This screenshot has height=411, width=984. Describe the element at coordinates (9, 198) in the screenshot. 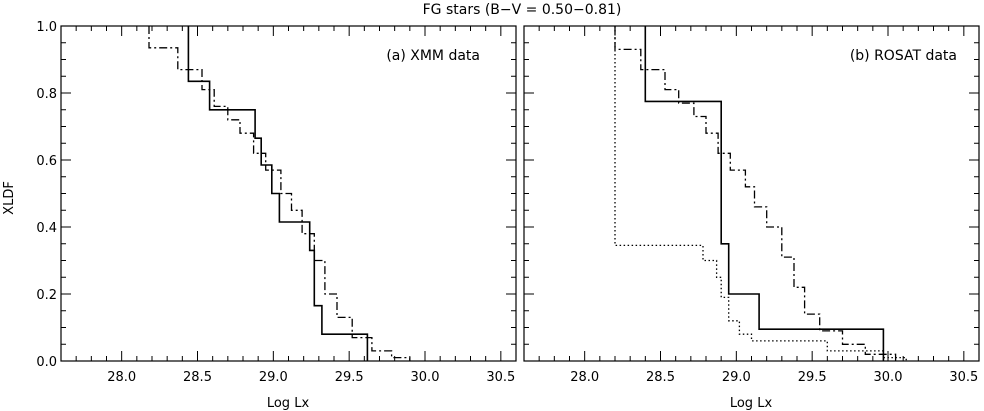

I see `y-axis-label: XLDF` at that location.